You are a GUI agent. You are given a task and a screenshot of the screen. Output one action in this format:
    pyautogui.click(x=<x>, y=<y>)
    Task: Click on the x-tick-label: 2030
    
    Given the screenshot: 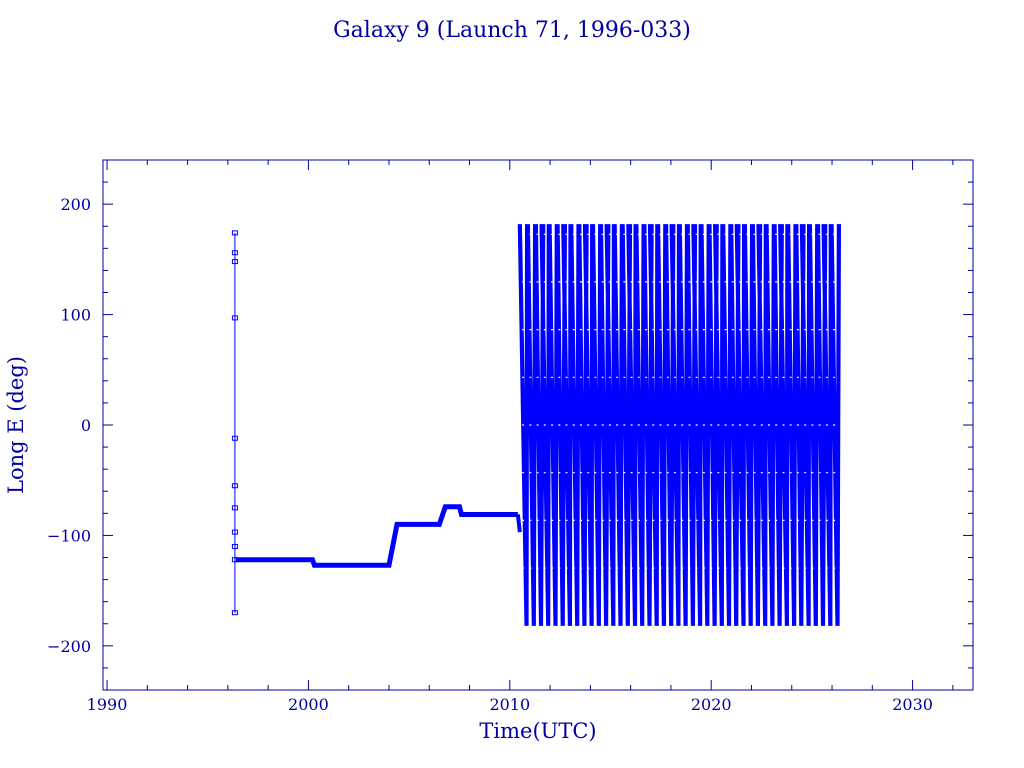 What is the action you would take?
    pyautogui.click(x=912, y=704)
    